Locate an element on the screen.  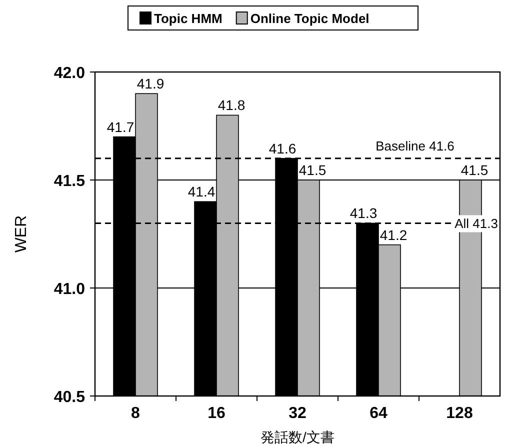
ref-line-label: Baseline 41.6 is located at coordinates (415, 146).